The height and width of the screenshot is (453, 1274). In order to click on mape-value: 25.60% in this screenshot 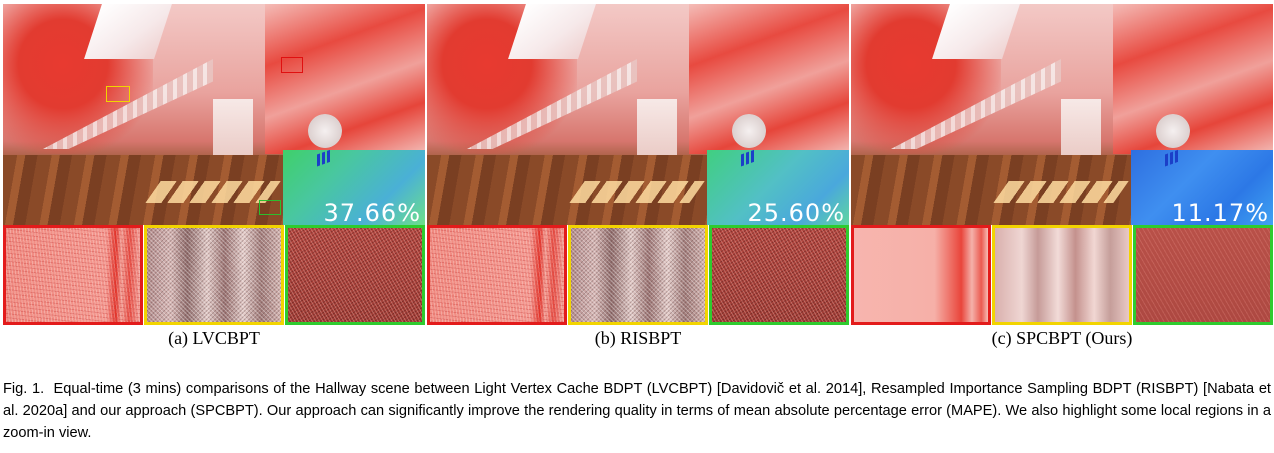, I will do `click(796, 212)`.